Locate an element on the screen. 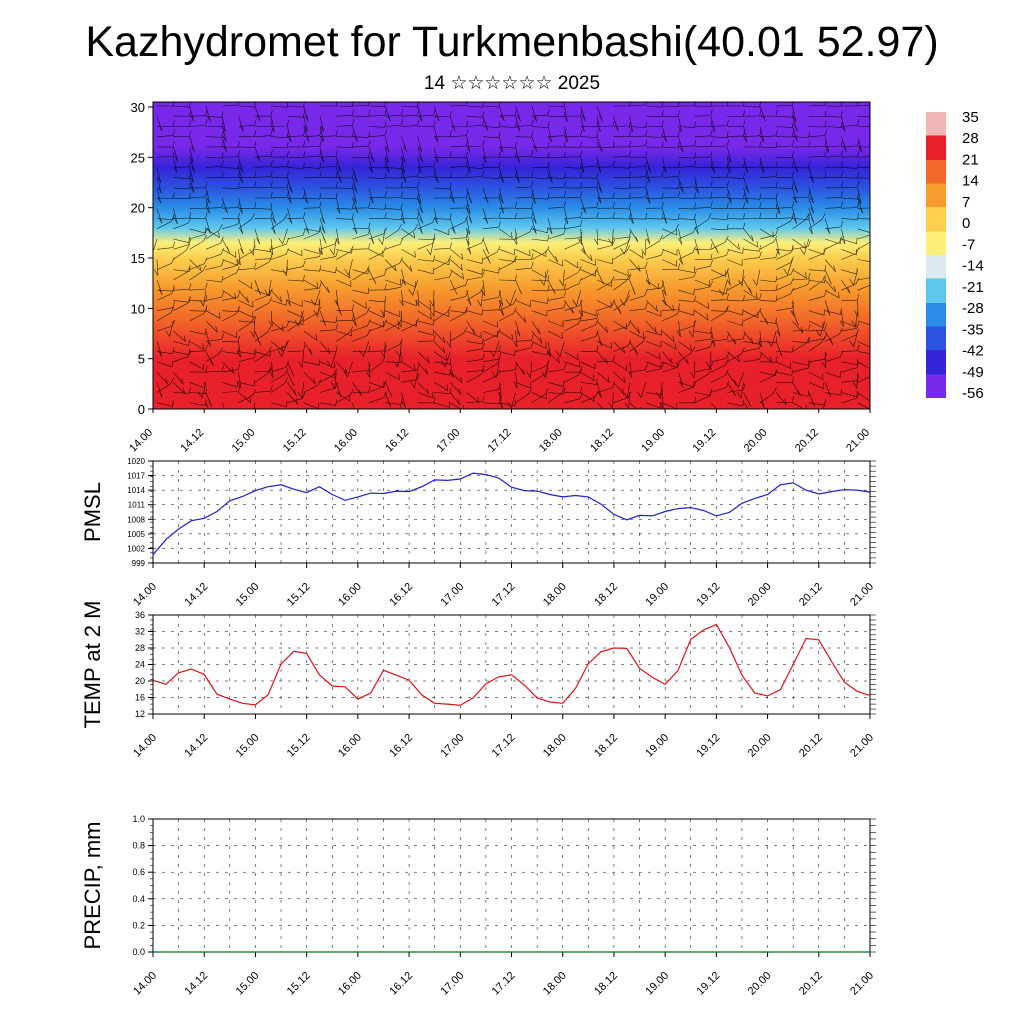 The width and height of the screenshot is (1024, 1024). cross-section-ytick-label: 0 is located at coordinates (141, 409).